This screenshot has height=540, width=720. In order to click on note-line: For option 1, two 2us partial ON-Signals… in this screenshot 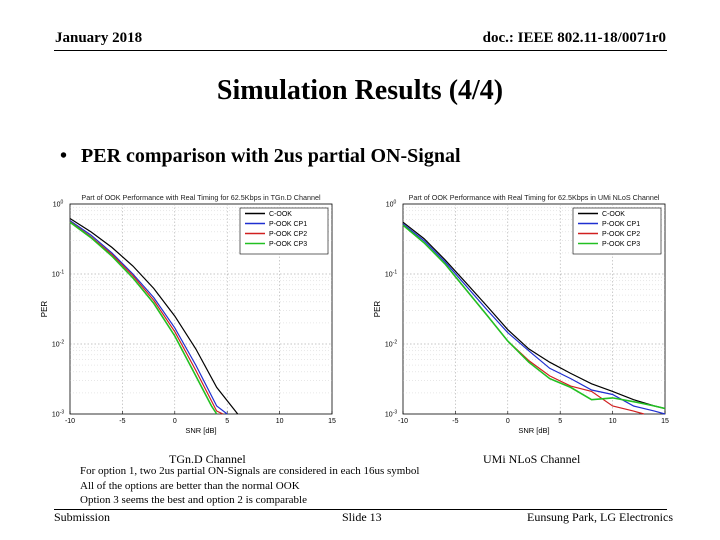, I will do `click(250, 471)`.